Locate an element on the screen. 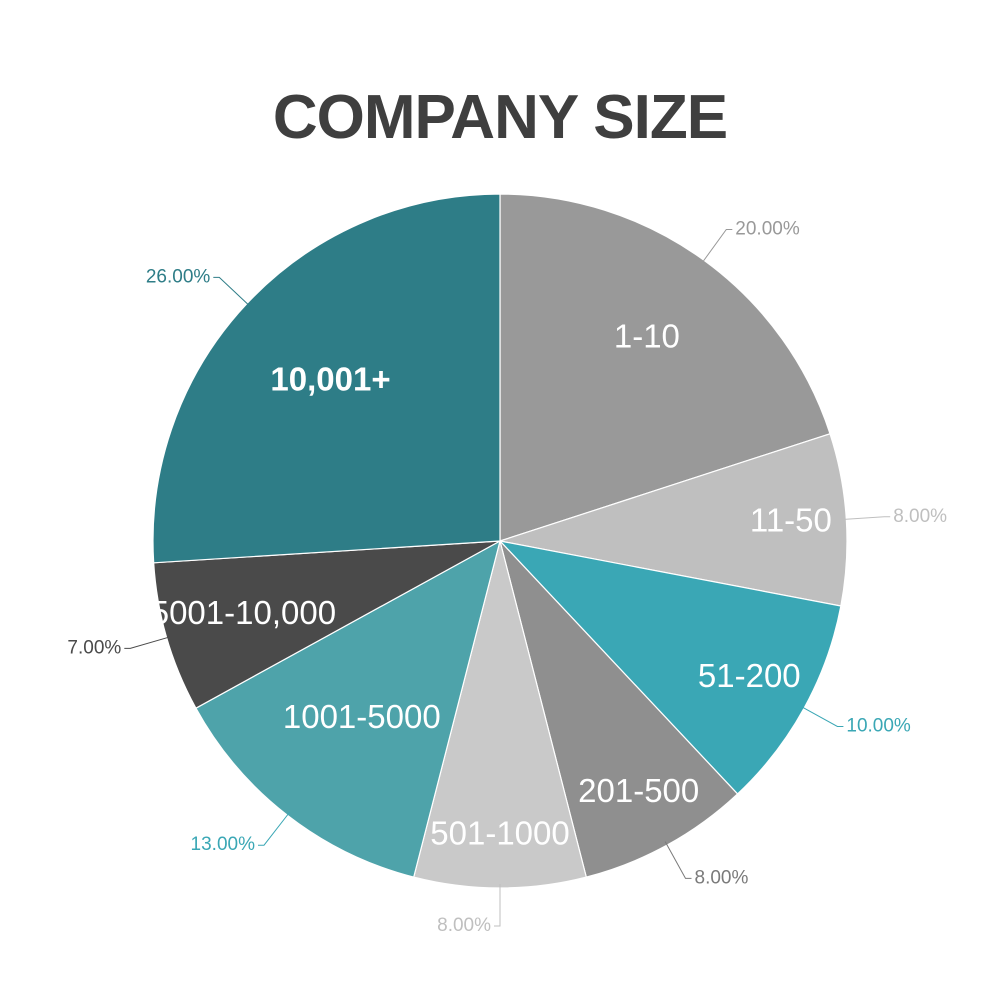 The height and width of the screenshot is (1000, 1000). slice-label-501-1000: 501-1000 is located at coordinates (499, 833).